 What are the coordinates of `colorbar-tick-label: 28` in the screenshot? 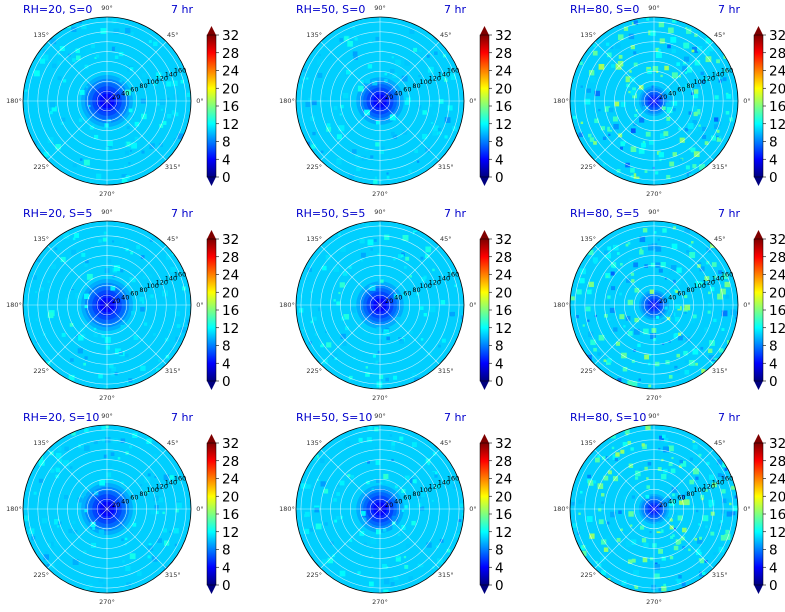 It's located at (777, 258).